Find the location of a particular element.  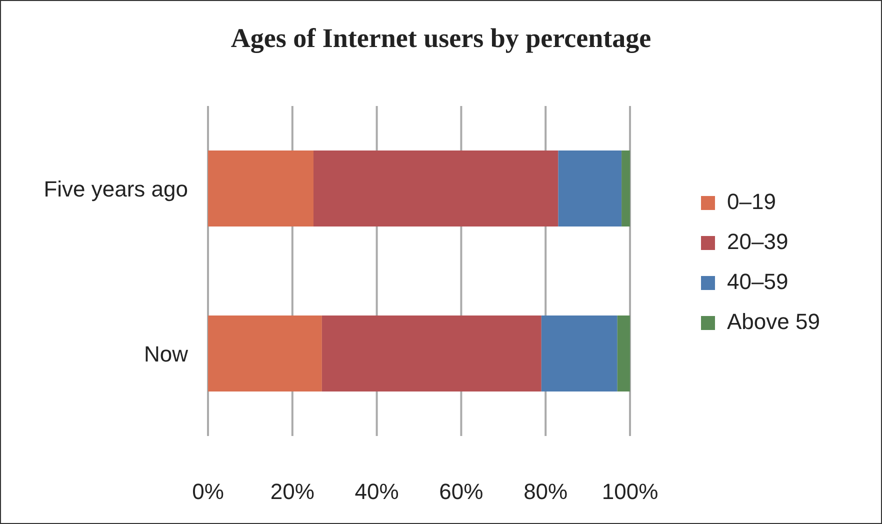

x-tick-label: 60% is located at coordinates (461, 491).